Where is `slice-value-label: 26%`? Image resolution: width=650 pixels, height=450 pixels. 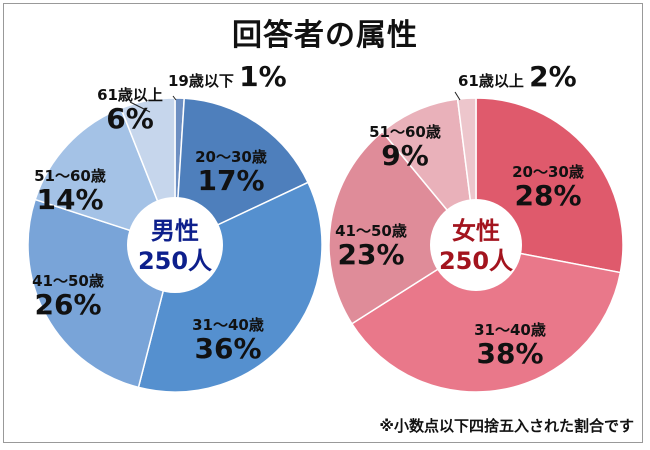
slice-value-label: 26% is located at coordinates (67, 304).